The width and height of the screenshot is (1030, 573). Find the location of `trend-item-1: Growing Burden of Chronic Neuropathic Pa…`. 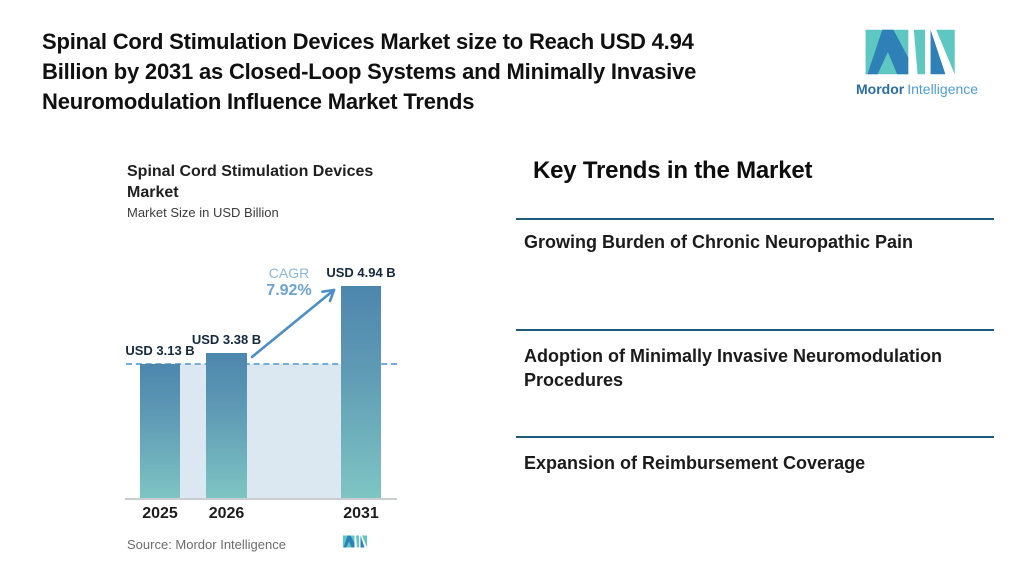

trend-item-1: Growing Burden of Chronic Neuropathic Pa… is located at coordinates (755, 236).